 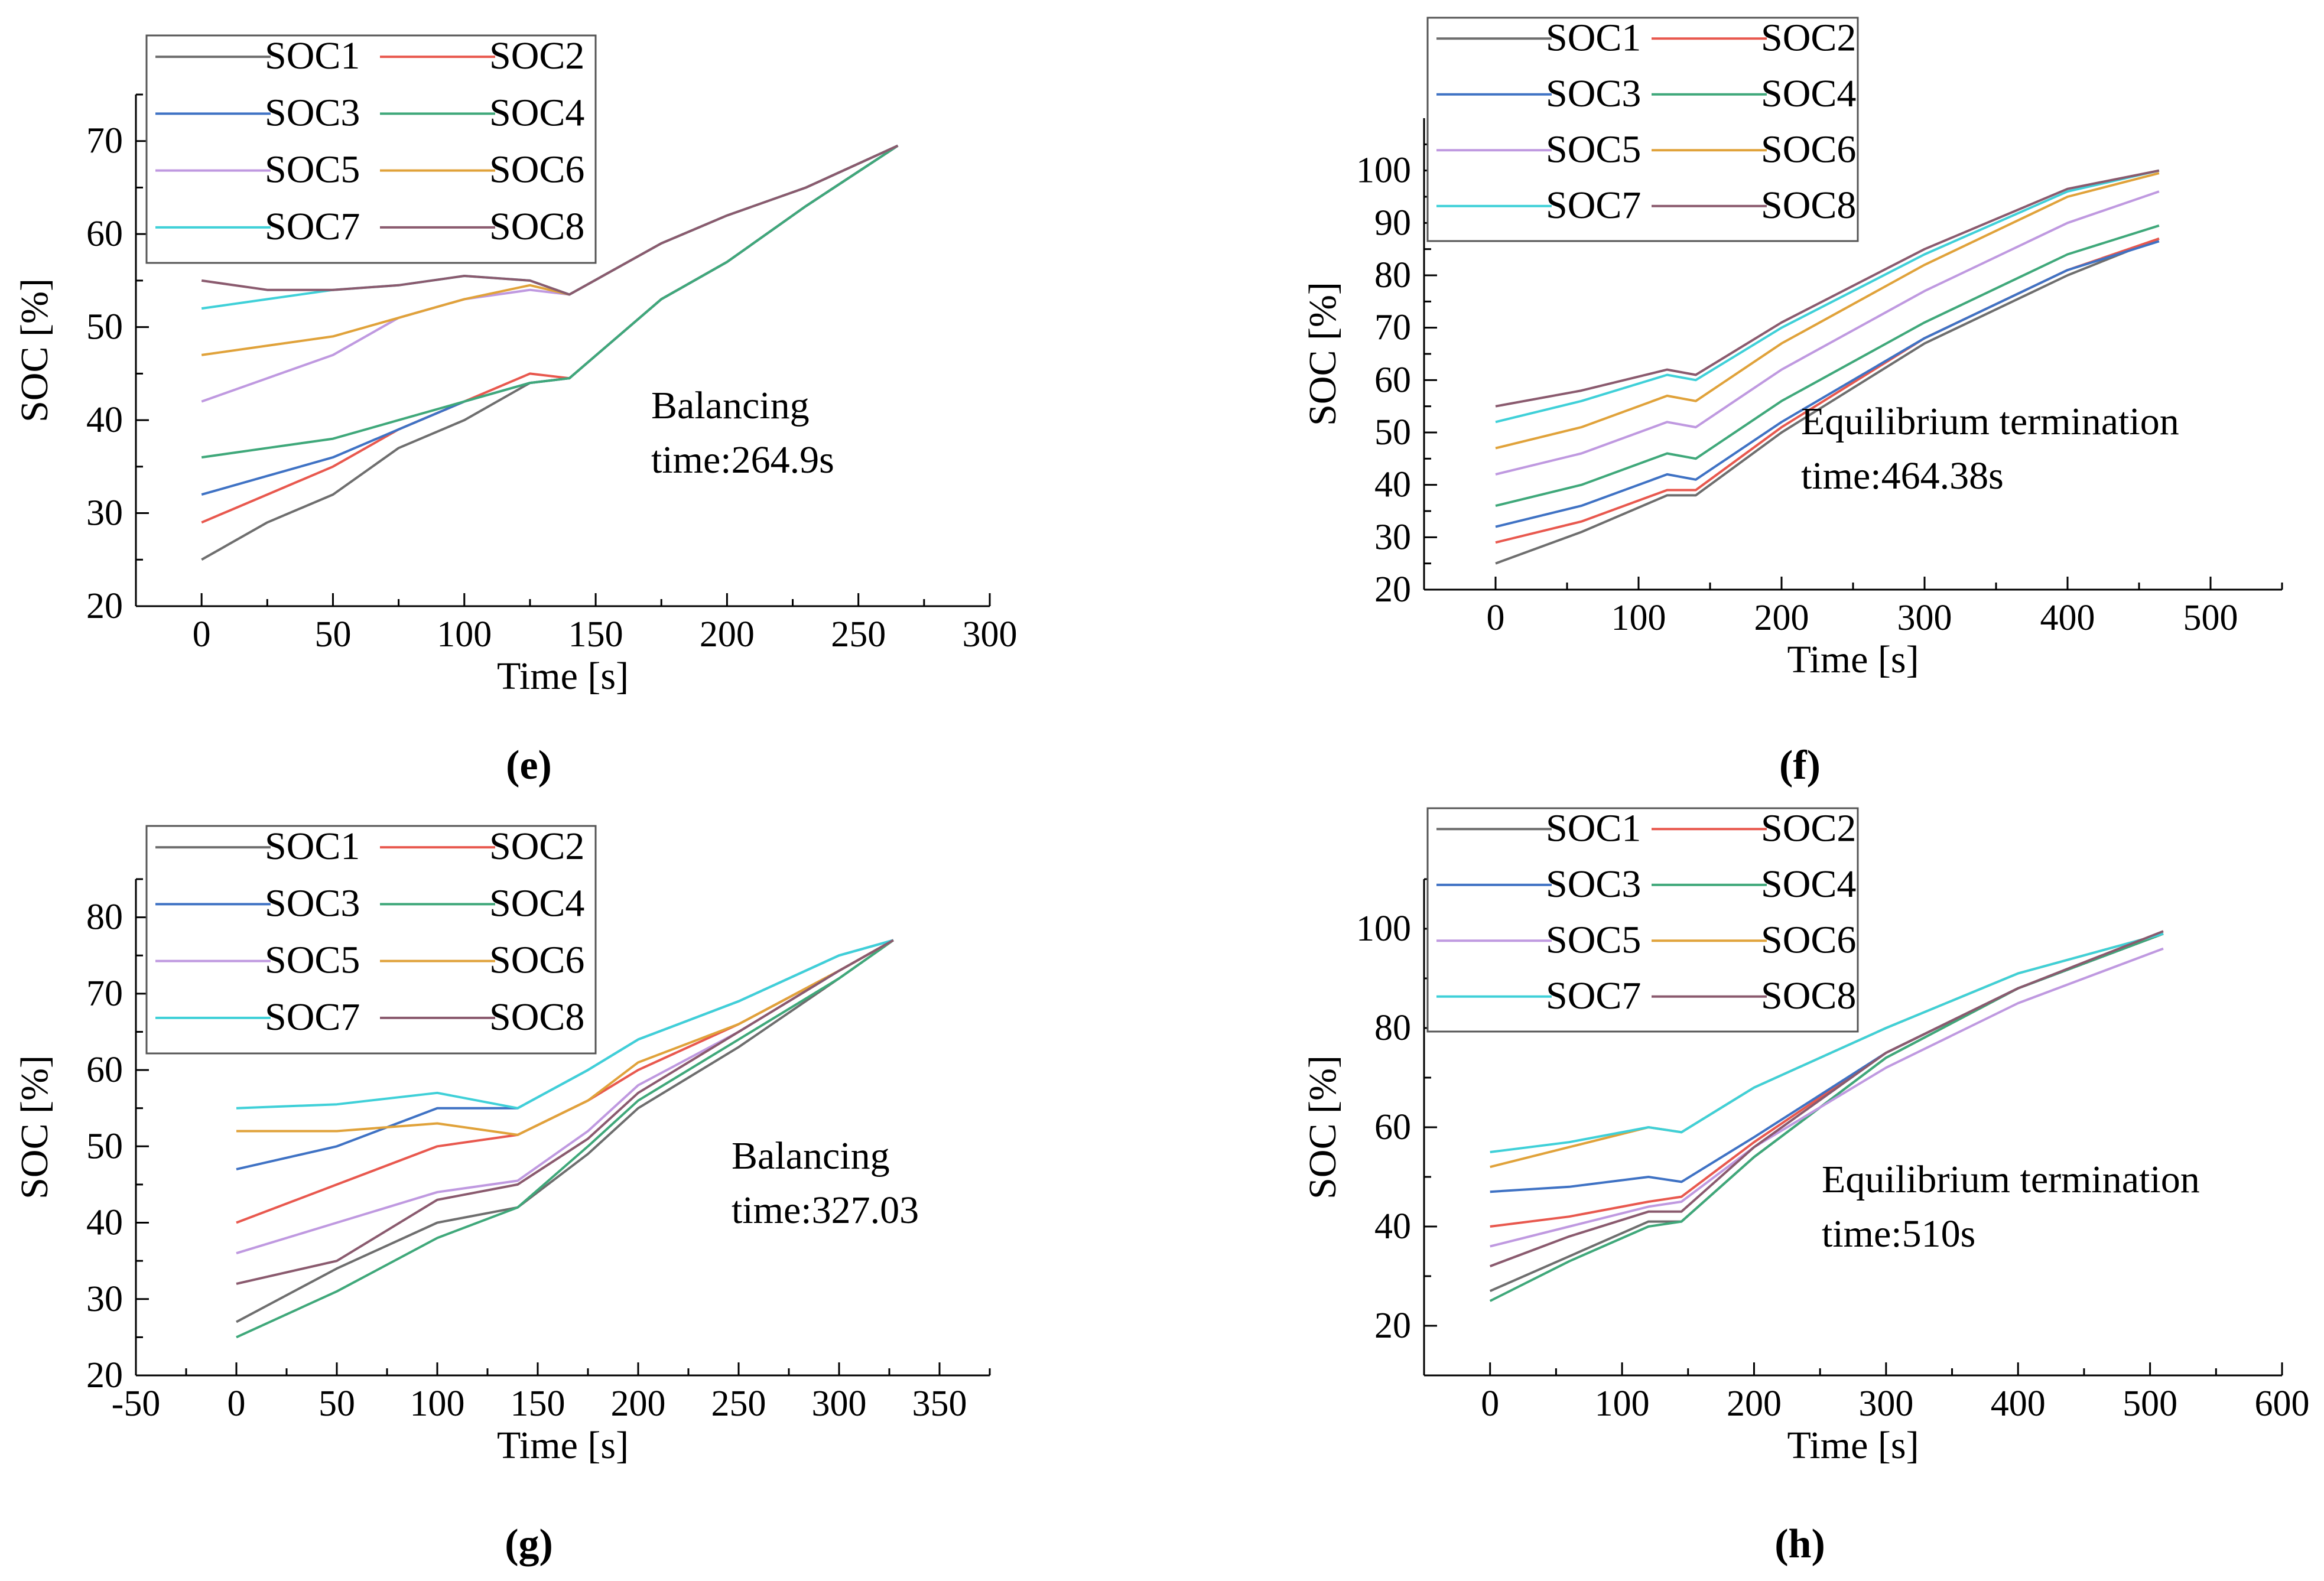 What do you see at coordinates (939, 1404) in the screenshot?
I see `x-tick-label: 350` at bounding box center [939, 1404].